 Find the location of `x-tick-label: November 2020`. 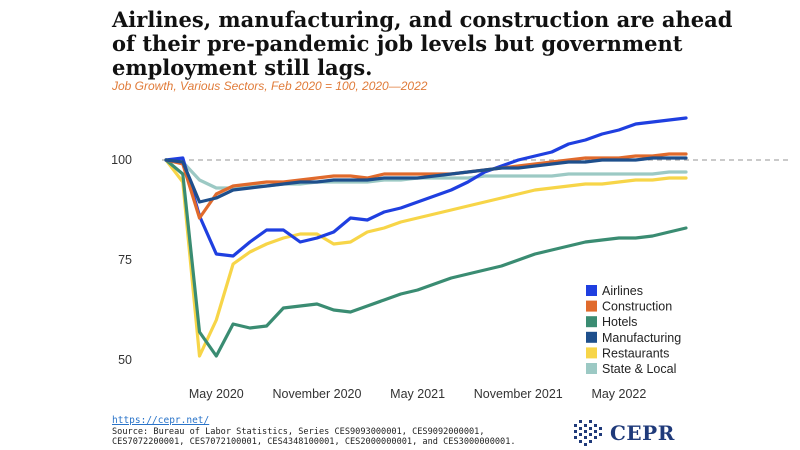

x-tick-label: November 2020 is located at coordinates (316, 394).